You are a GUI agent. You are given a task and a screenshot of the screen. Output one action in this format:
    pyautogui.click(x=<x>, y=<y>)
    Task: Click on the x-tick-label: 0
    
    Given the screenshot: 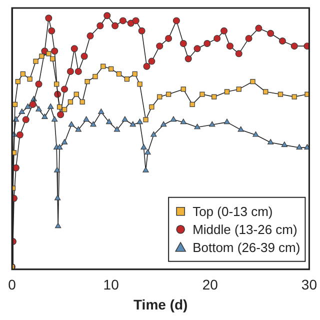 What is the action you would take?
    pyautogui.click(x=12, y=284)
    